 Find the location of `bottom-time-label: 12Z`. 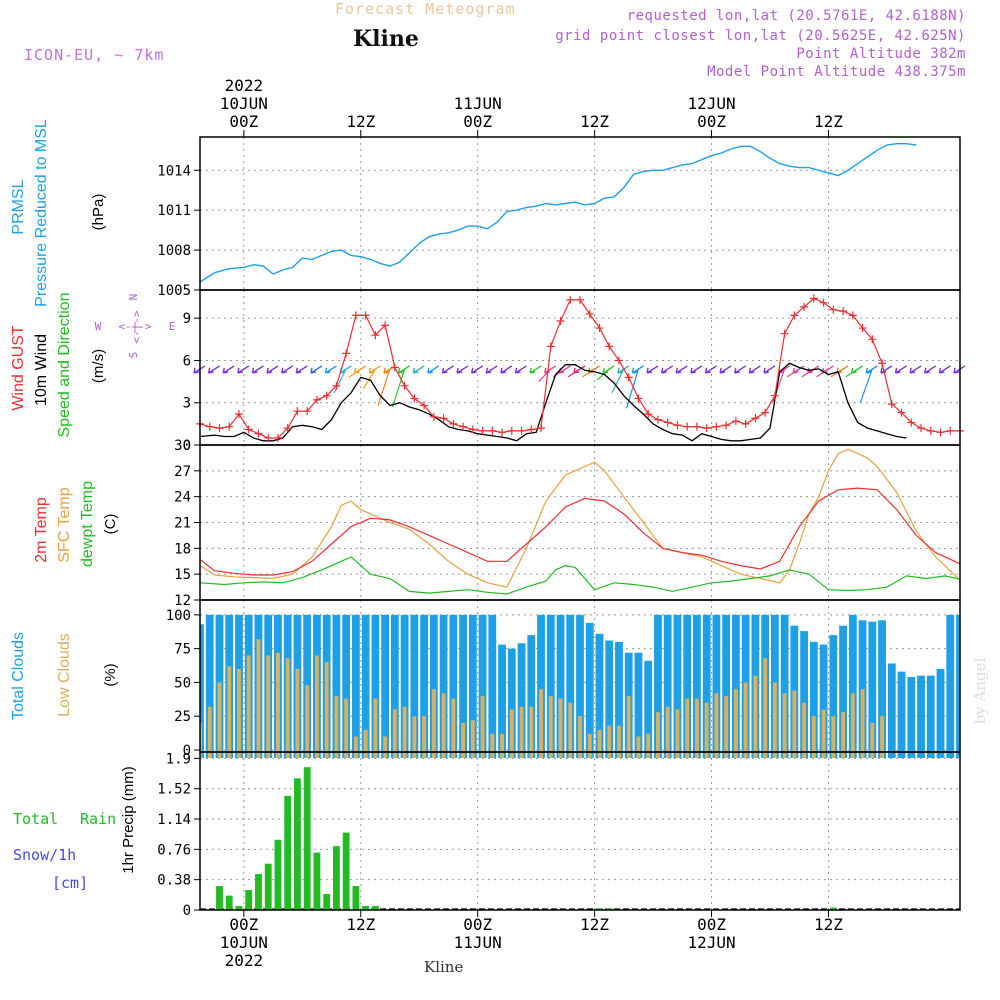

bottom-time-label: 12Z is located at coordinates (828, 924).